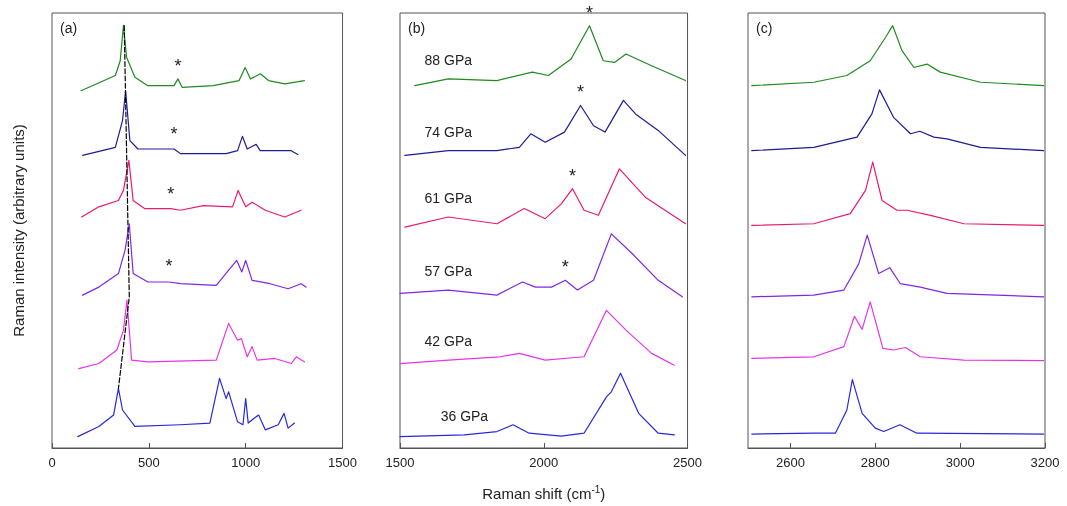  What do you see at coordinates (790, 462) in the screenshot?
I see `x-tick-label: 2600` at bounding box center [790, 462].